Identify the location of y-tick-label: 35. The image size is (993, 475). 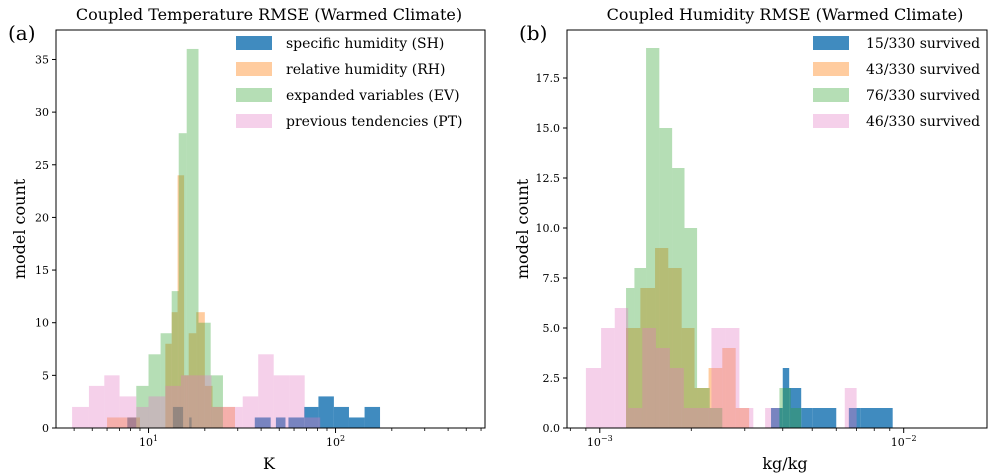
(42, 59).